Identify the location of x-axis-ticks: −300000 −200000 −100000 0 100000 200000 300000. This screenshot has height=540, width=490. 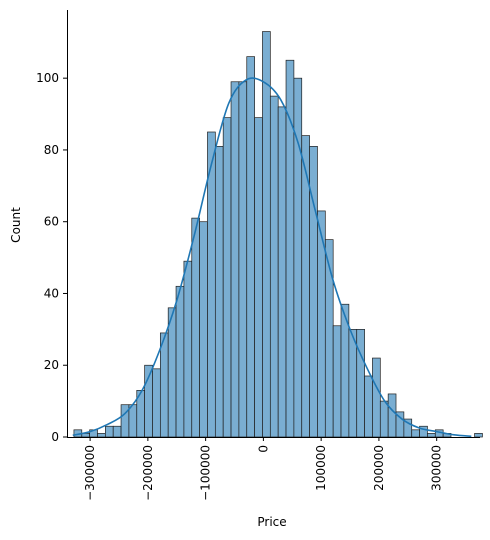
(263, 469).